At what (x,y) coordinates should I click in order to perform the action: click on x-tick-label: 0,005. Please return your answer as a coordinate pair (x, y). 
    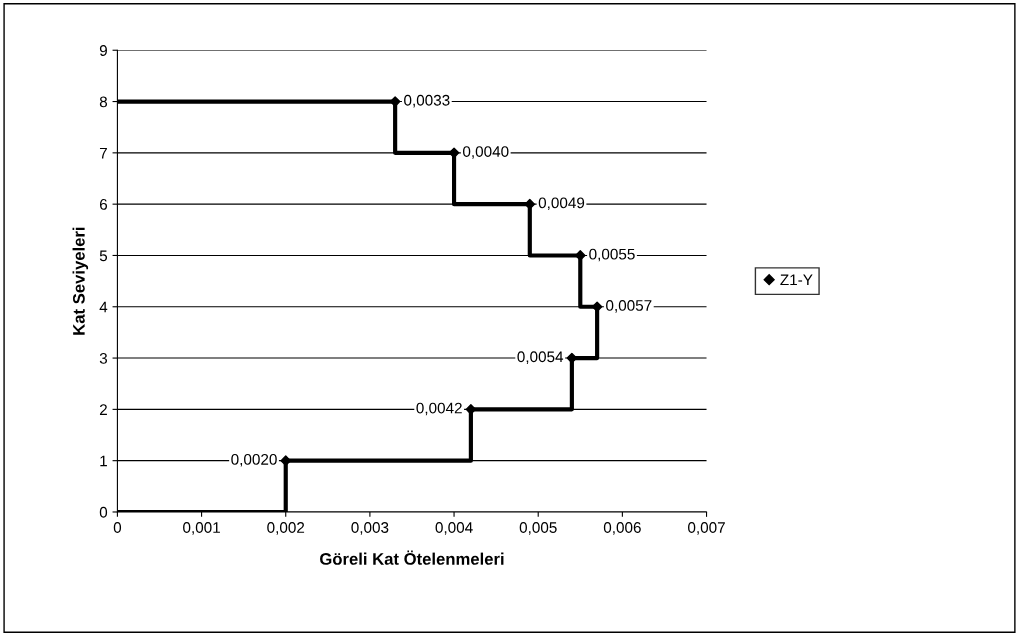
    Looking at the image, I should click on (538, 528).